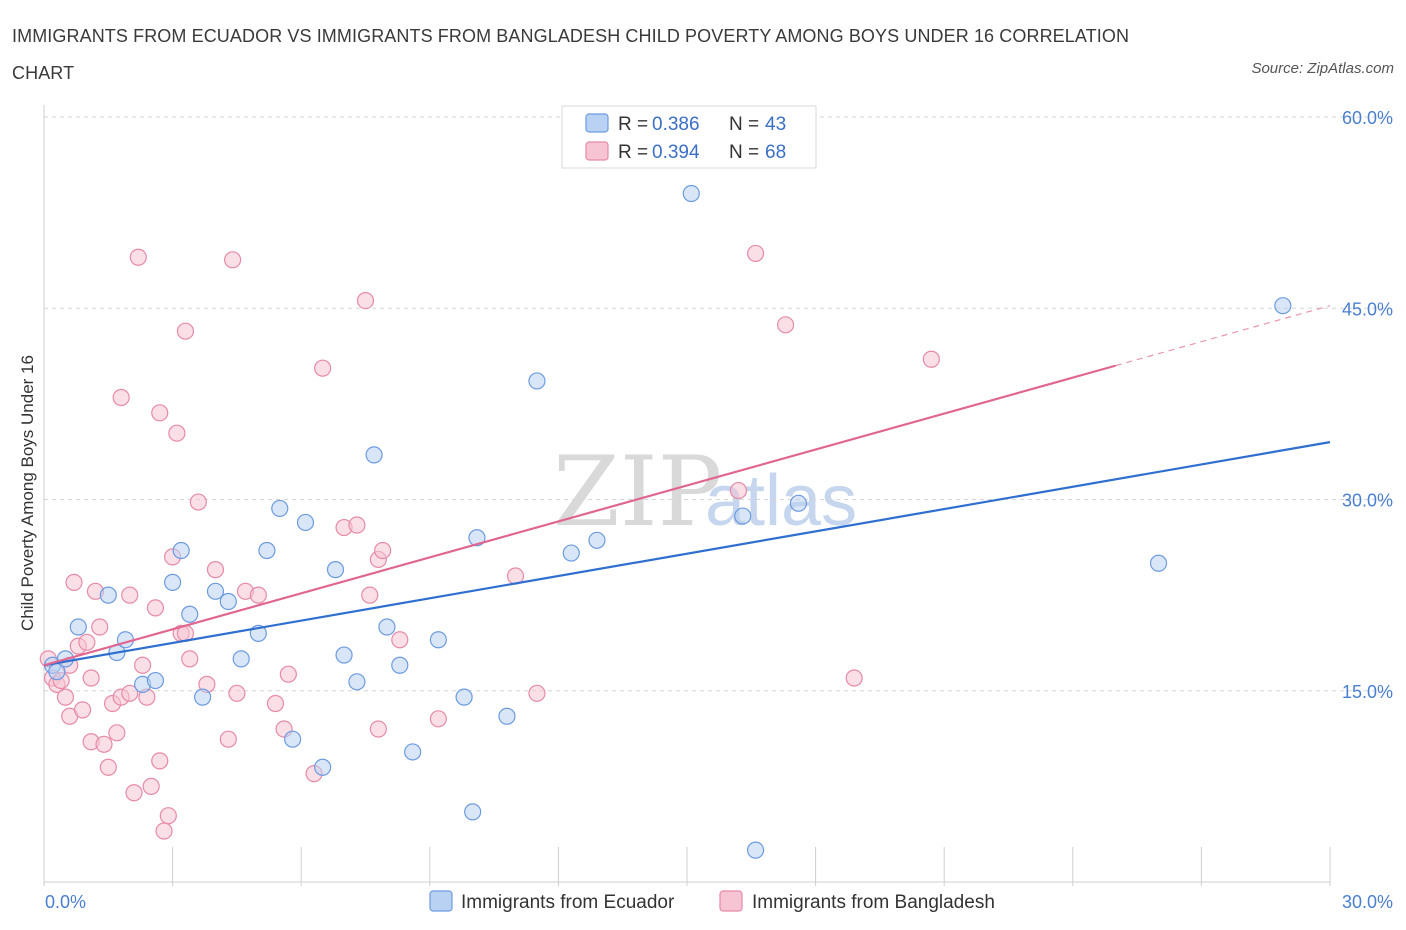 The image size is (1406, 930). Describe the element at coordinates (744, 124) in the screenshot. I see `legend-n-label-ecuador: N =` at that location.